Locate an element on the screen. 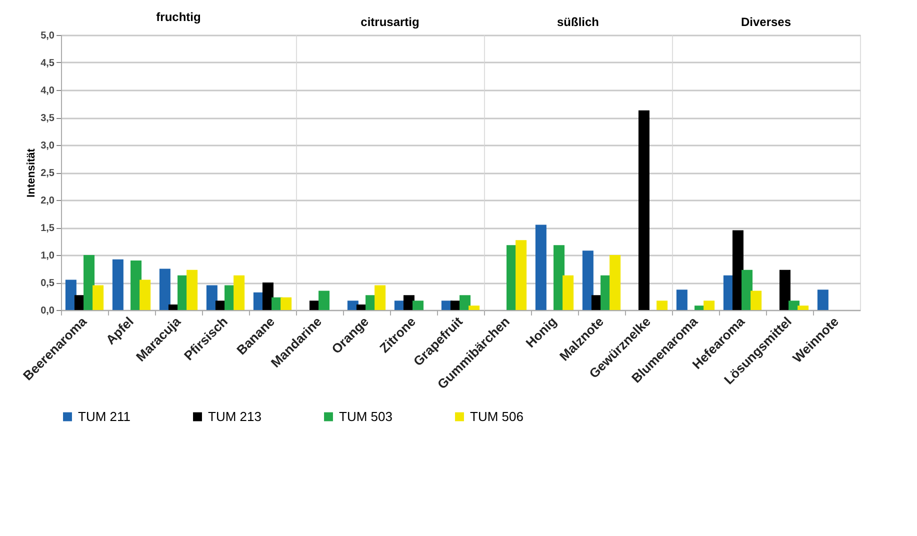 The width and height of the screenshot is (917, 536). y-tick-label: 1,5 is located at coordinates (47, 228).